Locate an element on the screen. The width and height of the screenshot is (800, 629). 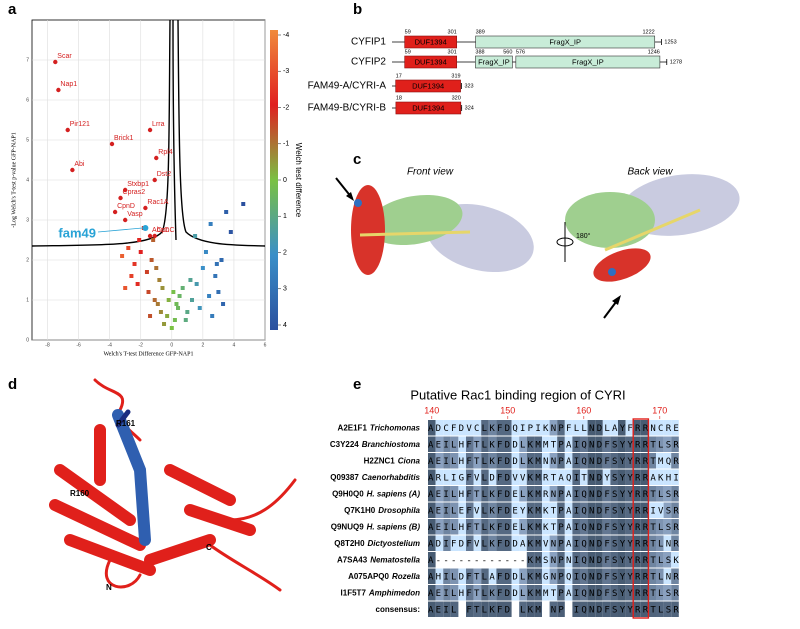
organism: Amphimedon is located at coordinates (394, 592).